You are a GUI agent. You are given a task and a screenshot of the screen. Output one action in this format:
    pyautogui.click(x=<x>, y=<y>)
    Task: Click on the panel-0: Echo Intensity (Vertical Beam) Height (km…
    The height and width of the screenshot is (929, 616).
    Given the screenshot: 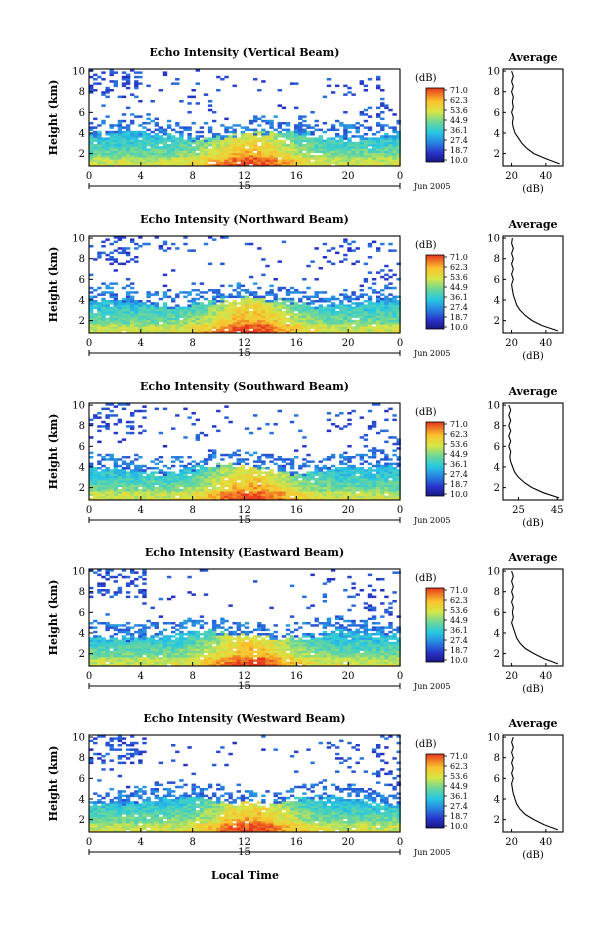 What is the action you would take?
    pyautogui.click(x=305, y=120)
    